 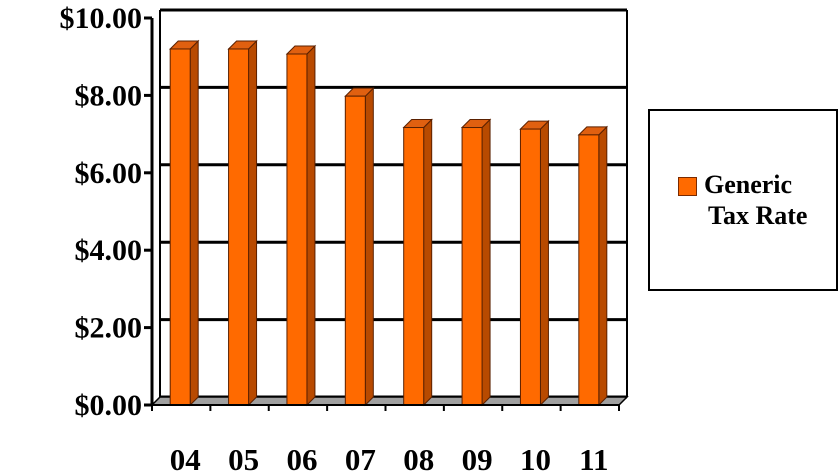 What do you see at coordinates (593, 458) in the screenshot?
I see `x-tick-label: 11` at bounding box center [593, 458].